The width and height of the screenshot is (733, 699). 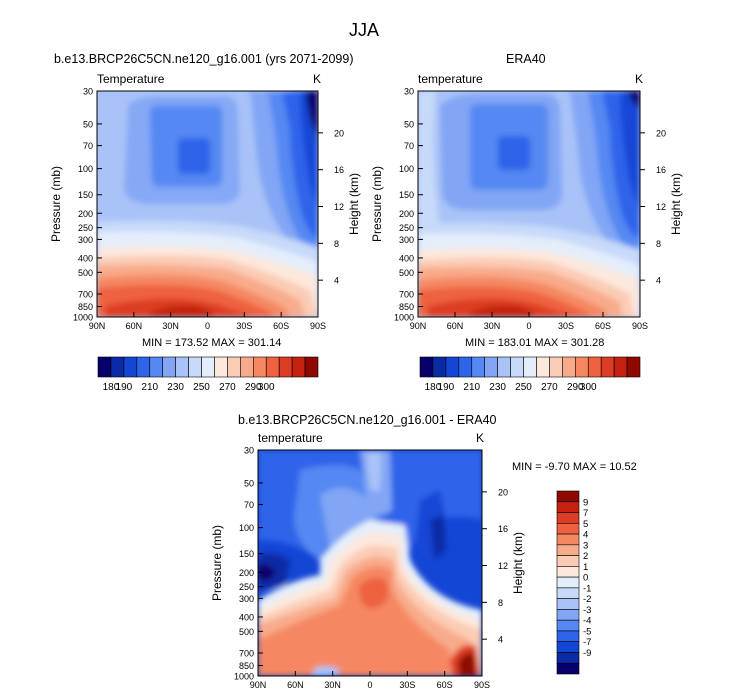 I want to click on panel3-xtick-label: 30S, so click(x=407, y=685).